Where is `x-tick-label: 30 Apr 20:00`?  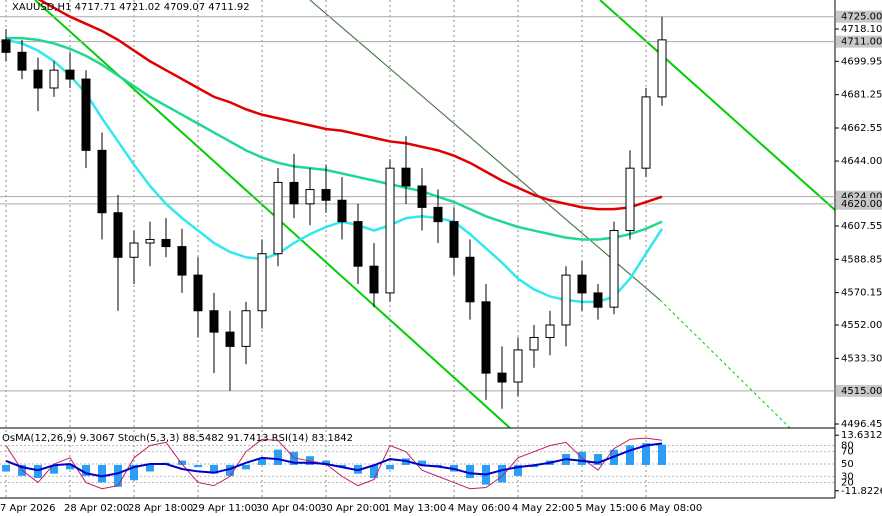
x-tick-label: 30 Apr 20:00 is located at coordinates (352, 508).